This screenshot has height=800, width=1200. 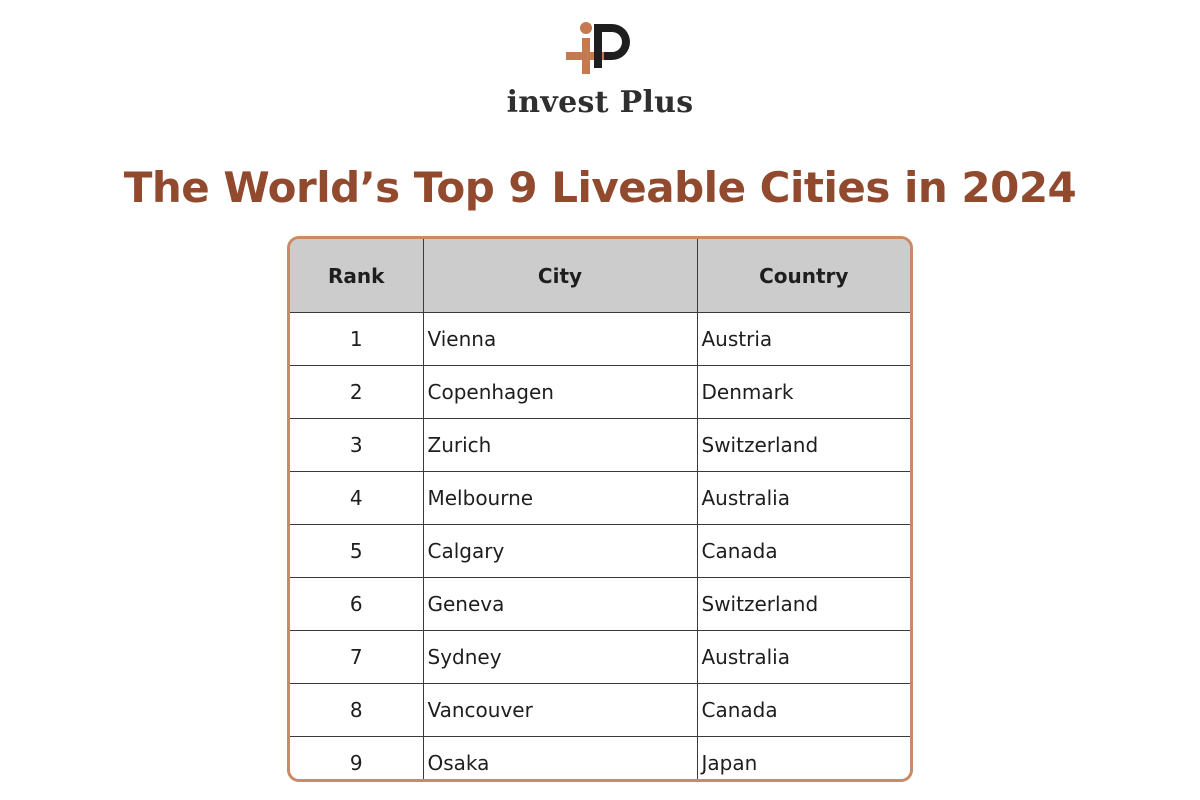 What do you see at coordinates (357, 276) in the screenshot?
I see `header-rank: Rank` at bounding box center [357, 276].